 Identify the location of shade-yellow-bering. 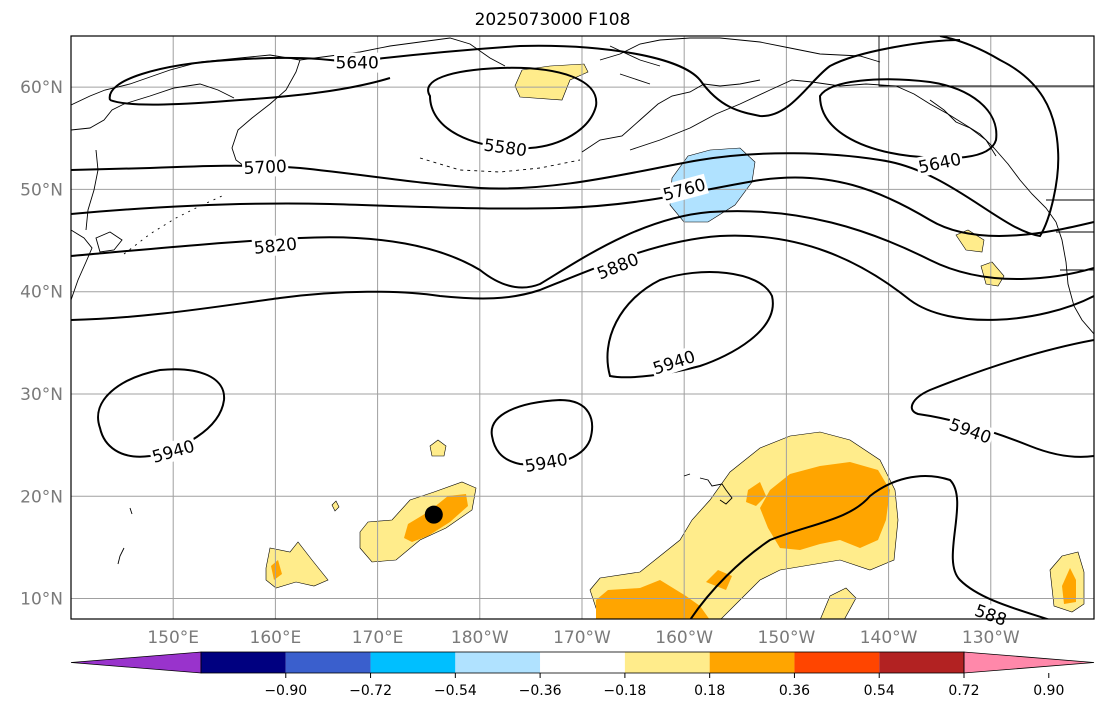
(551, 82).